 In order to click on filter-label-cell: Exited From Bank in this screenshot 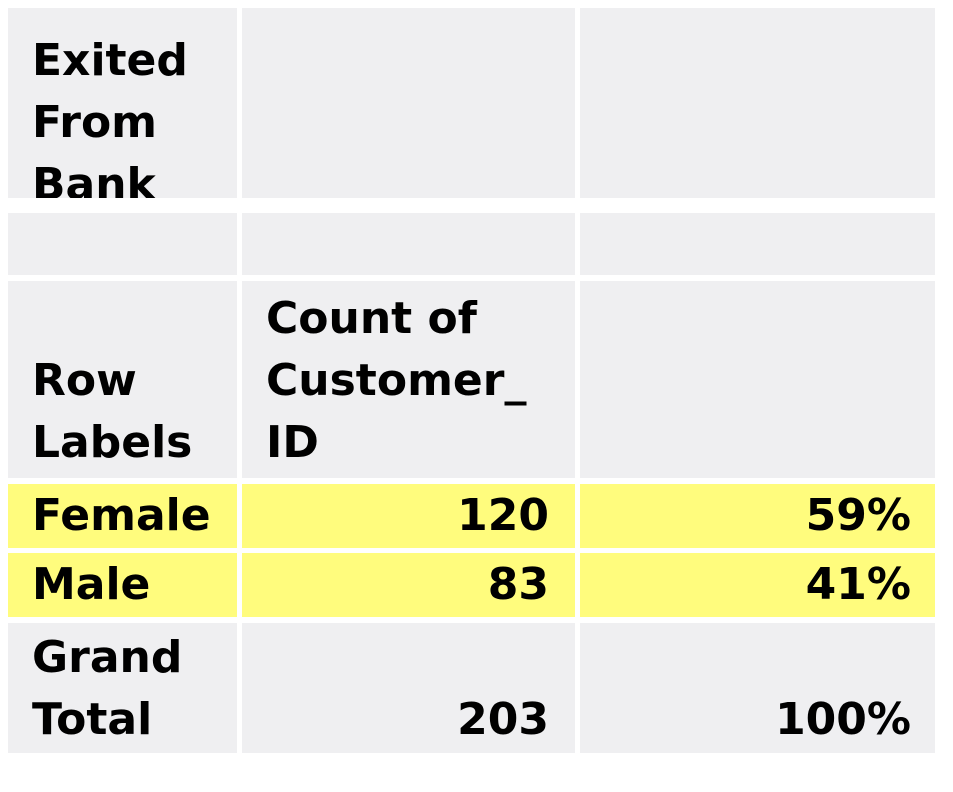, I will do `click(122, 103)`.